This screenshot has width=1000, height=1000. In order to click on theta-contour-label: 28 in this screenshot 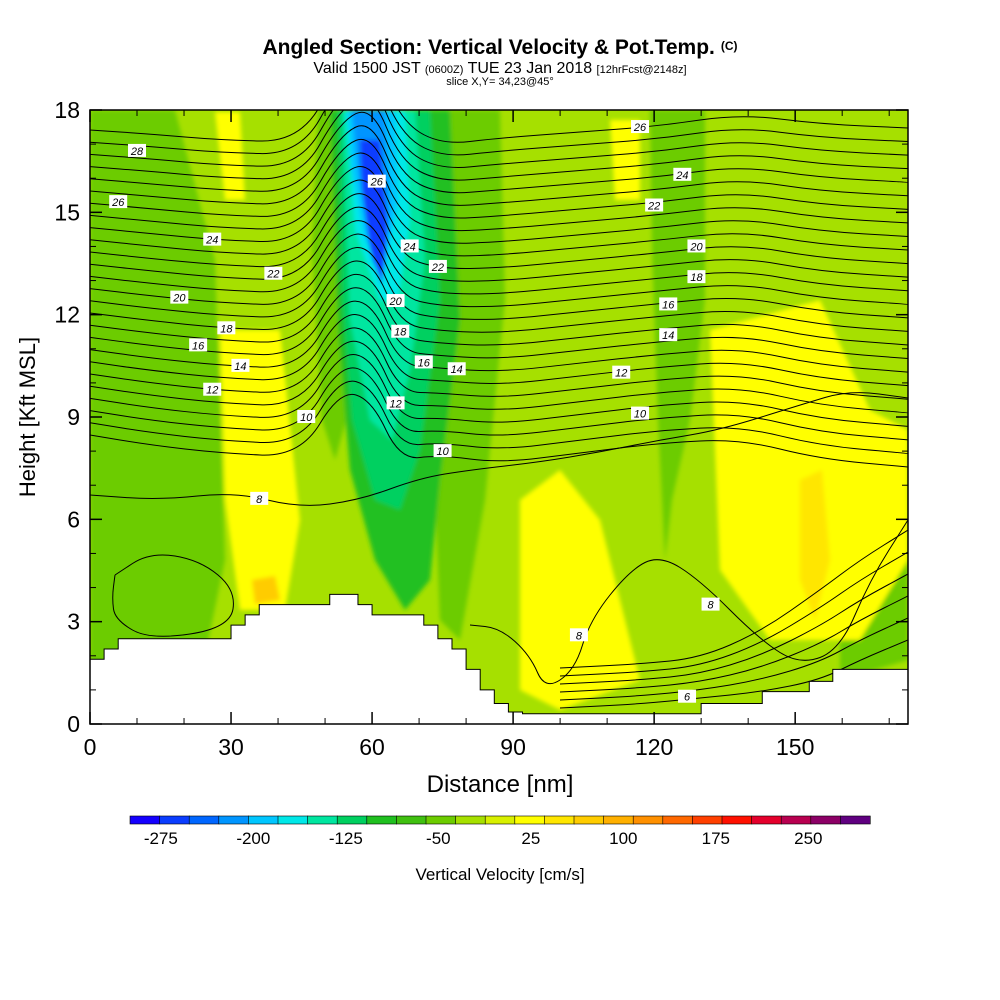, I will do `click(137, 150)`.